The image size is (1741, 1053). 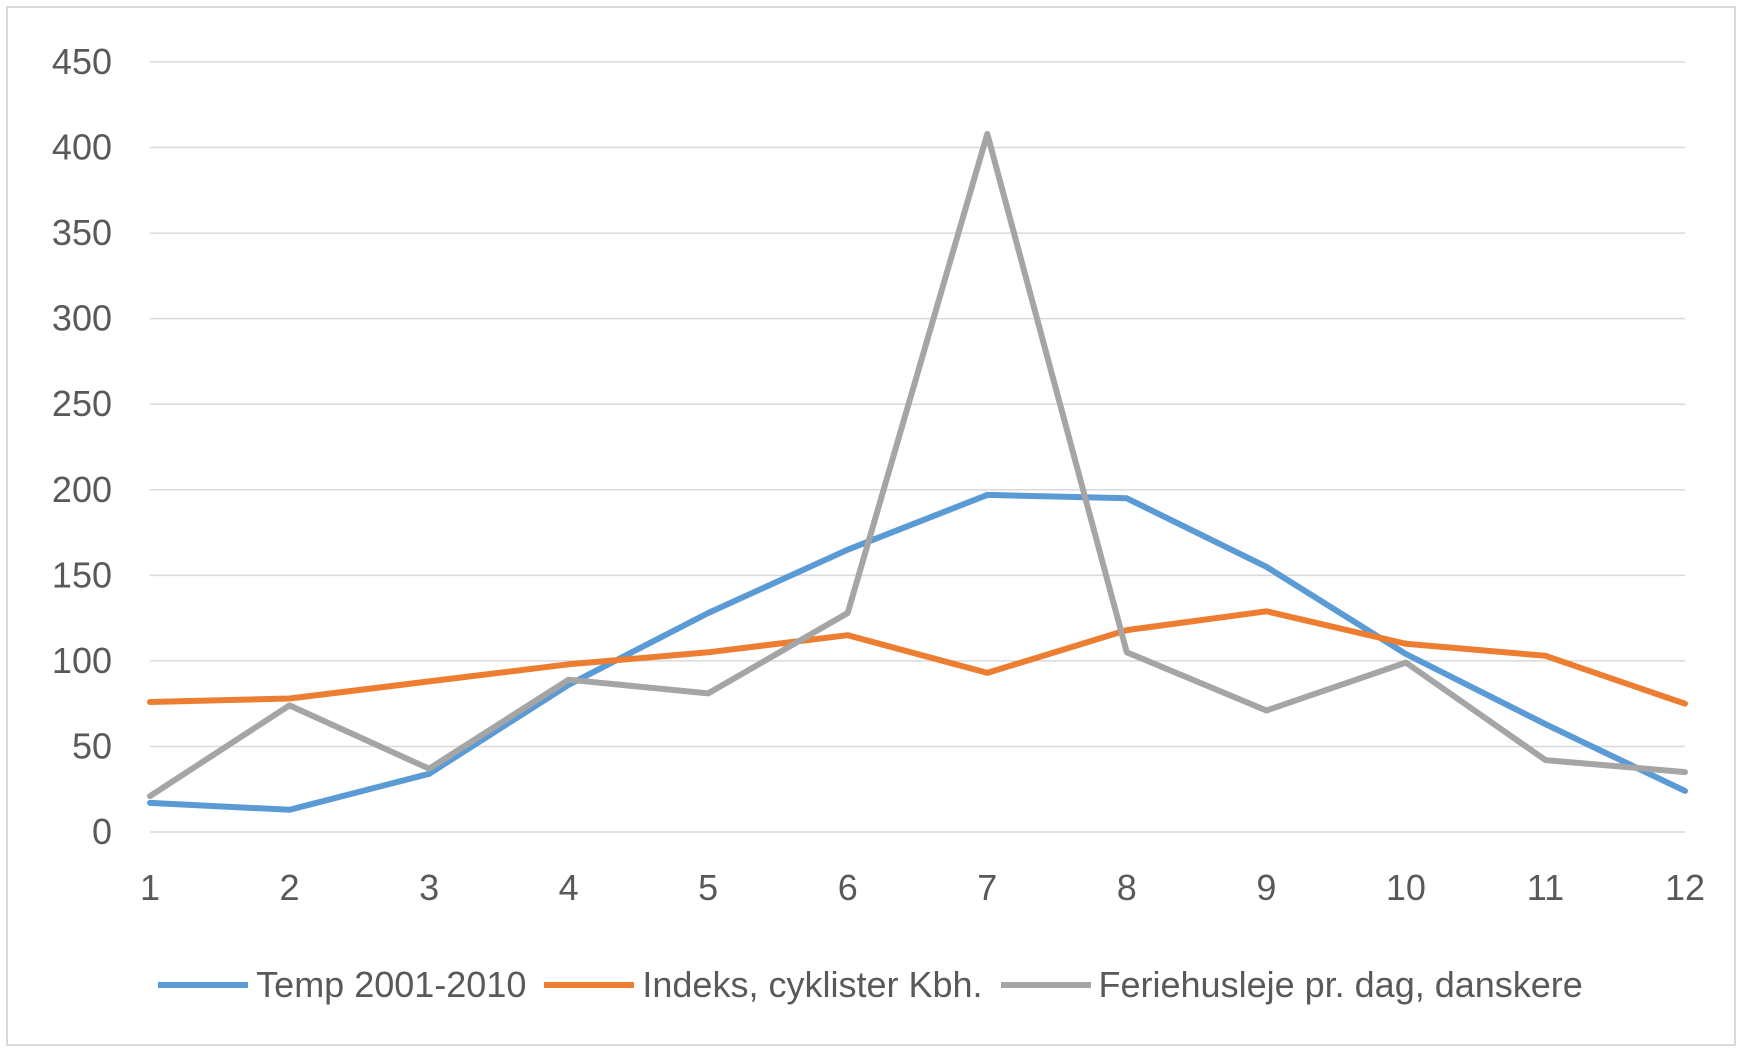 What do you see at coordinates (708, 887) in the screenshot?
I see `x-tick-label: 5` at bounding box center [708, 887].